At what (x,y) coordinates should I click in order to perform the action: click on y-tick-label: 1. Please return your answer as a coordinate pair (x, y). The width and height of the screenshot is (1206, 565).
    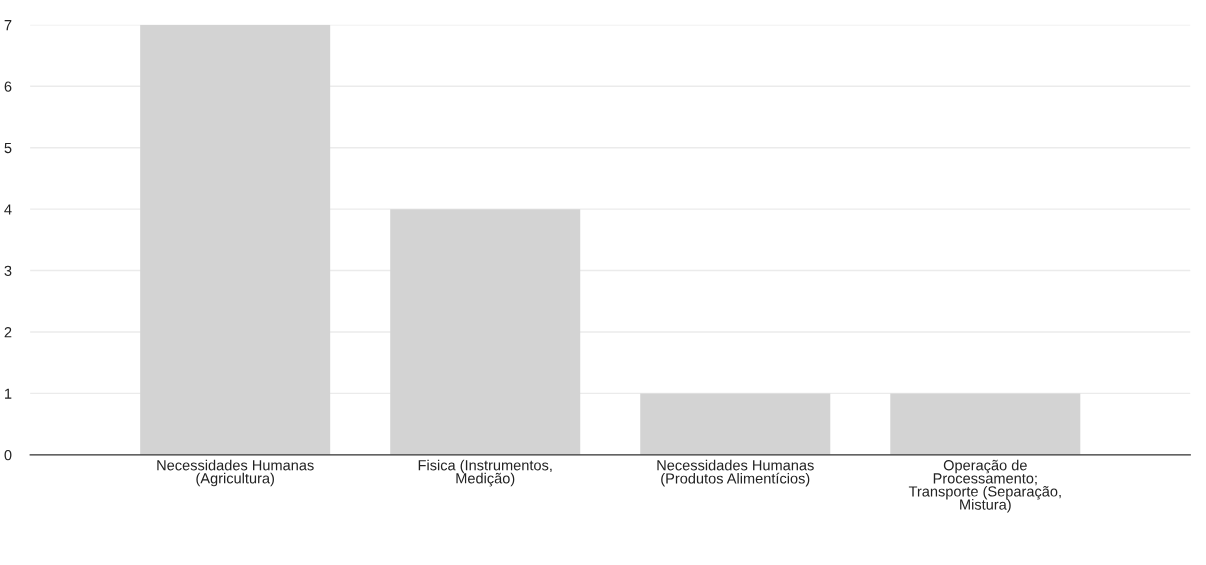
    Looking at the image, I should click on (8, 393).